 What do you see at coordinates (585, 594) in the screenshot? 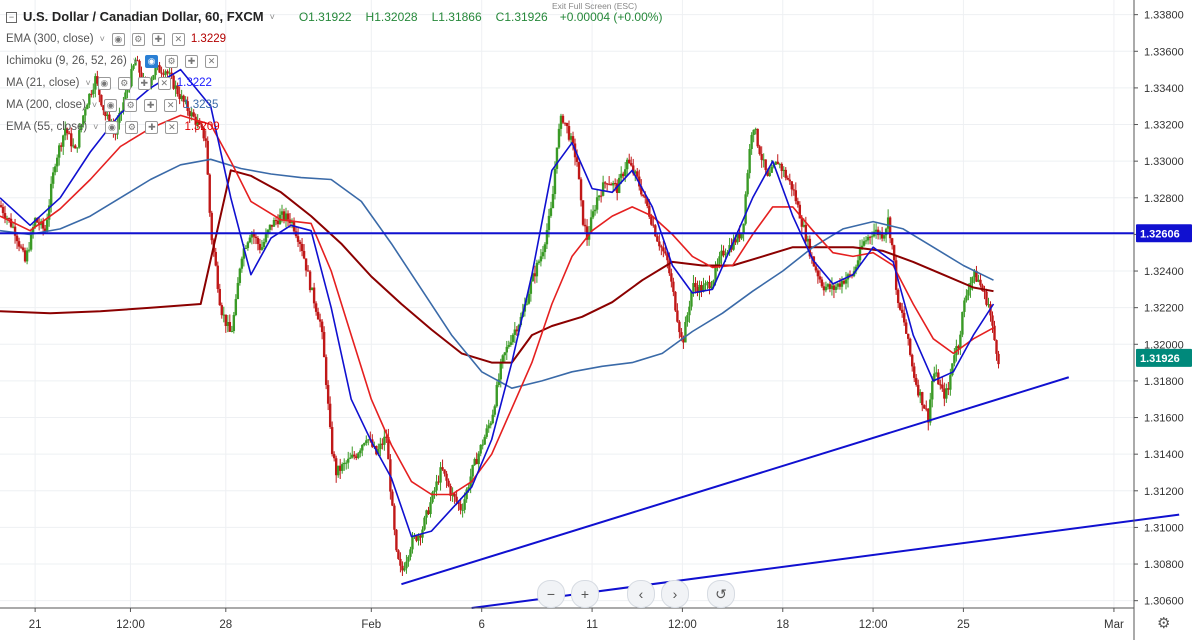
I see `zoom-in-button: +` at bounding box center [585, 594].